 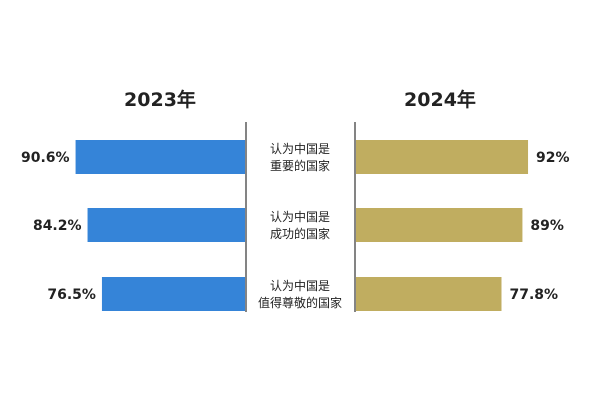 I want to click on category-label-1-line-2: 重要的国家, so click(x=300, y=165).